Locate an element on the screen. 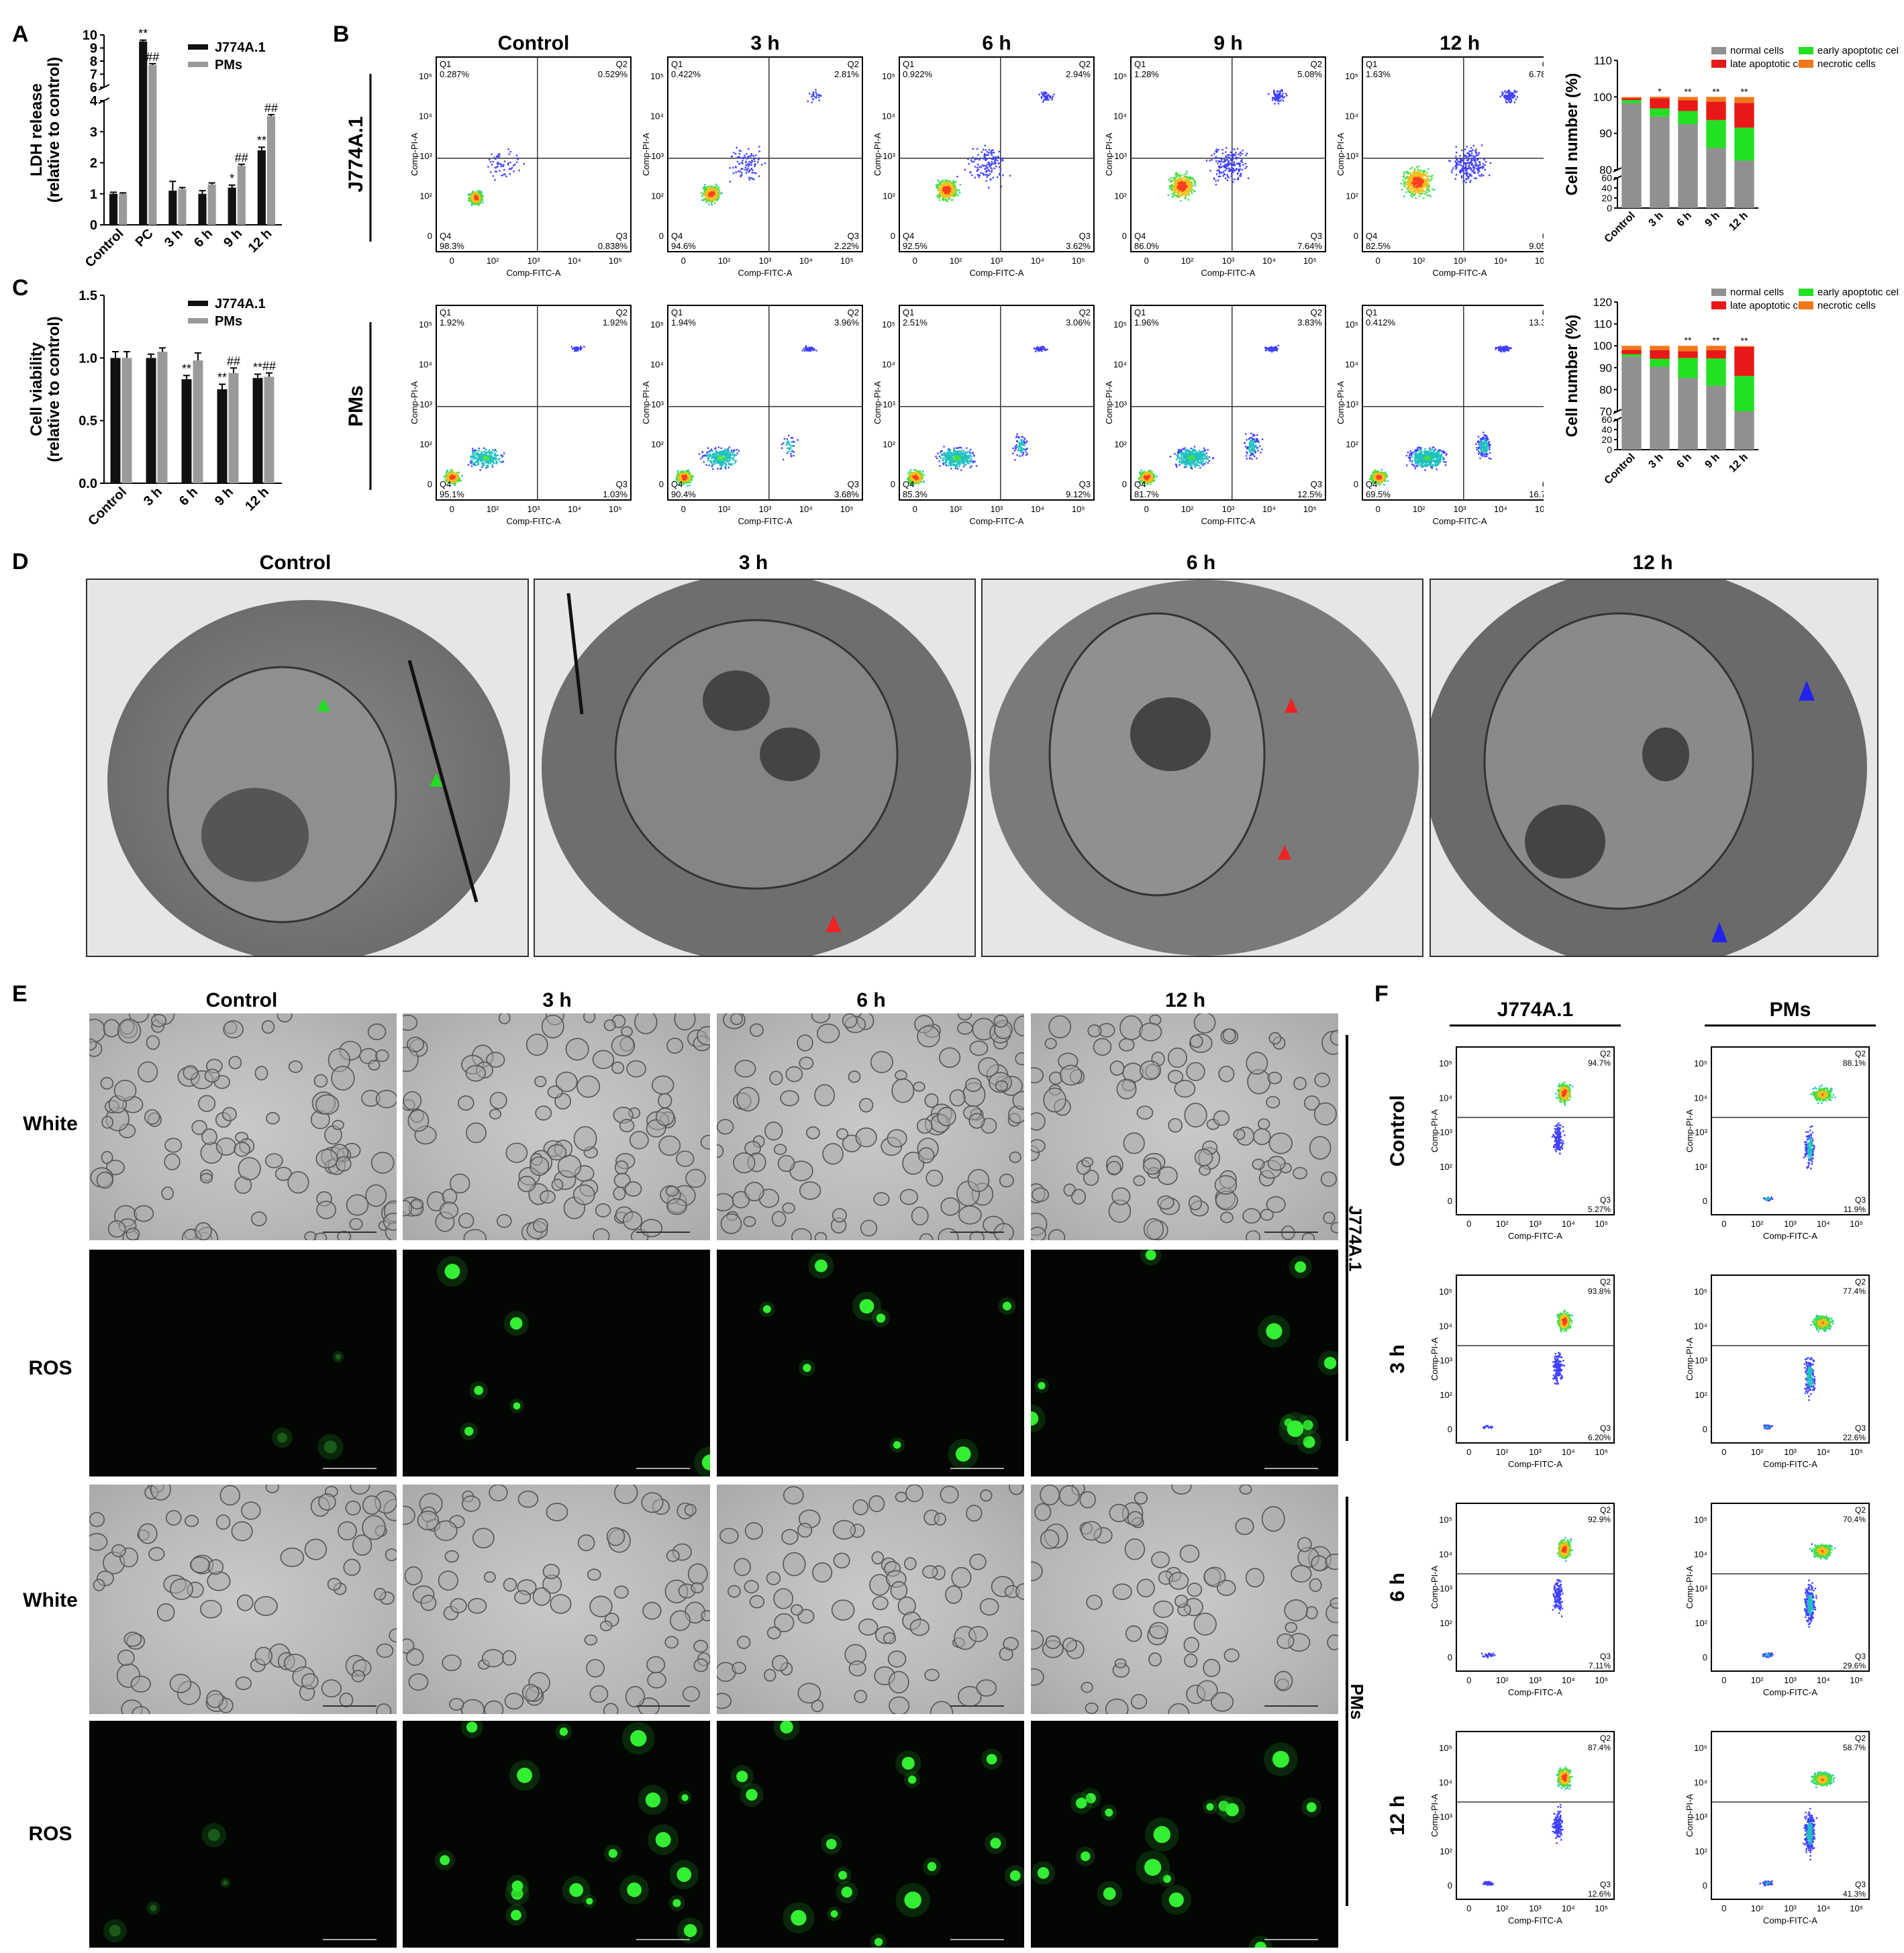 The width and height of the screenshot is (1904, 1953). y-tick-label: 0.5 is located at coordinates (88, 421).